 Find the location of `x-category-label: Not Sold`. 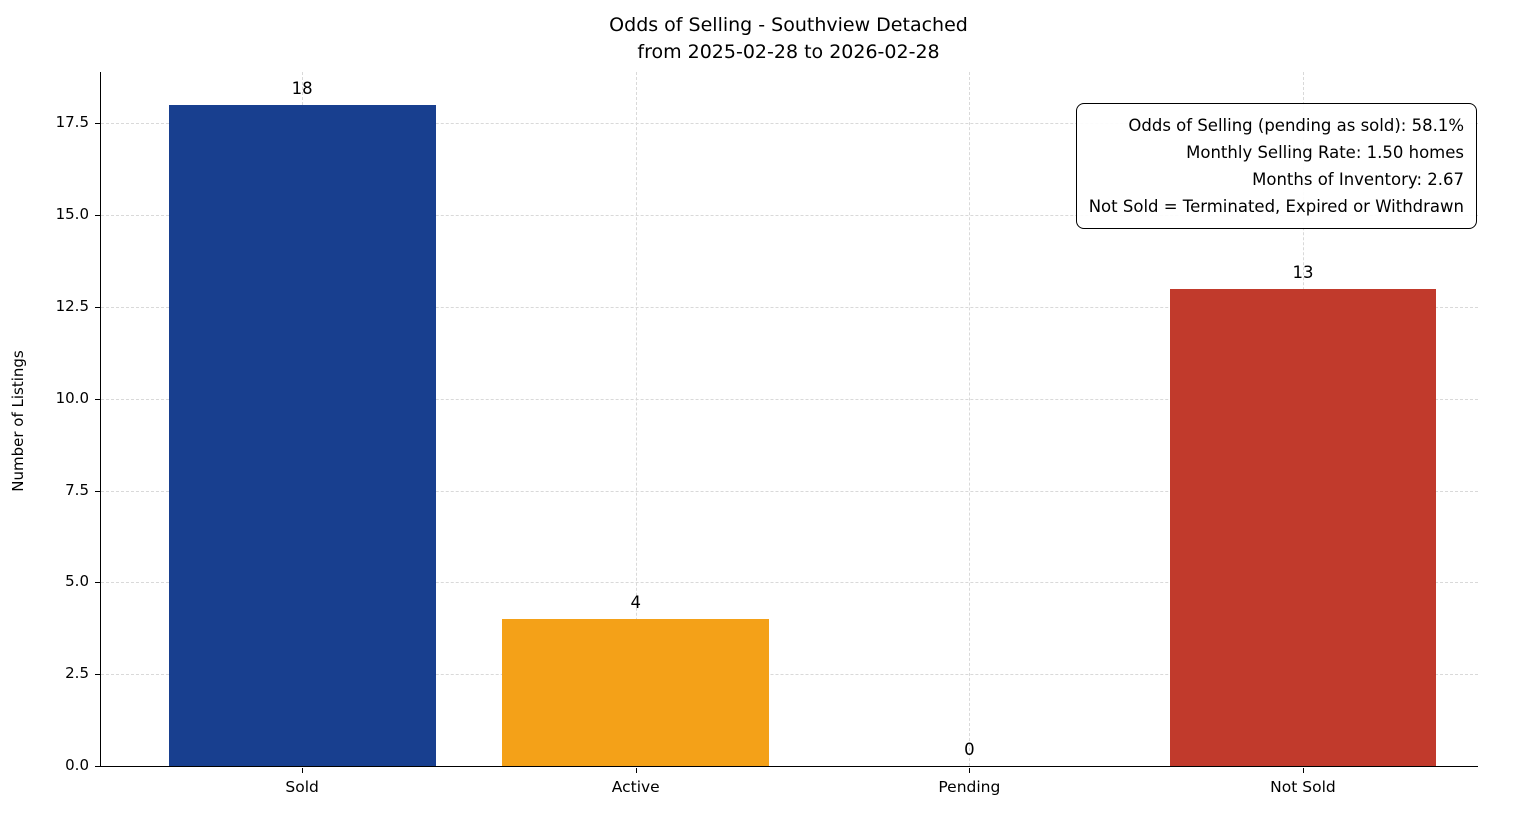

x-category-label: Not Sold is located at coordinates (1303, 787).